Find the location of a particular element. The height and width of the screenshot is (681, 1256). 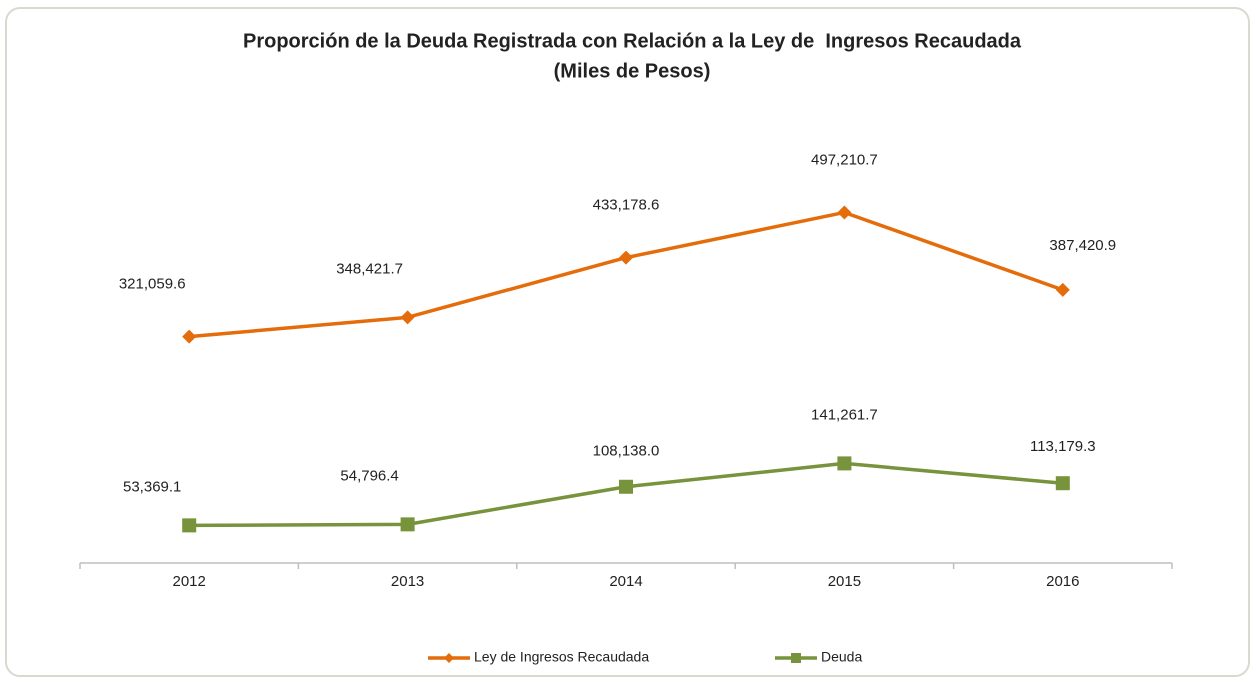

data-label: 348,421.7 is located at coordinates (369, 268).